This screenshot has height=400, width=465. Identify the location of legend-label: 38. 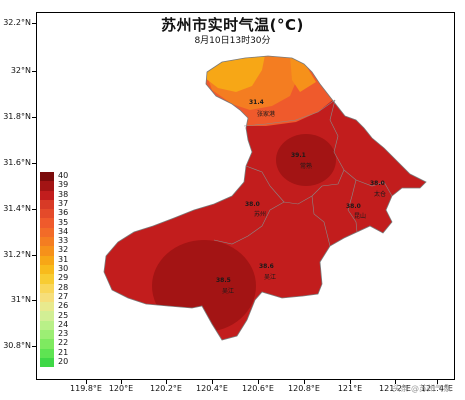
(63, 194).